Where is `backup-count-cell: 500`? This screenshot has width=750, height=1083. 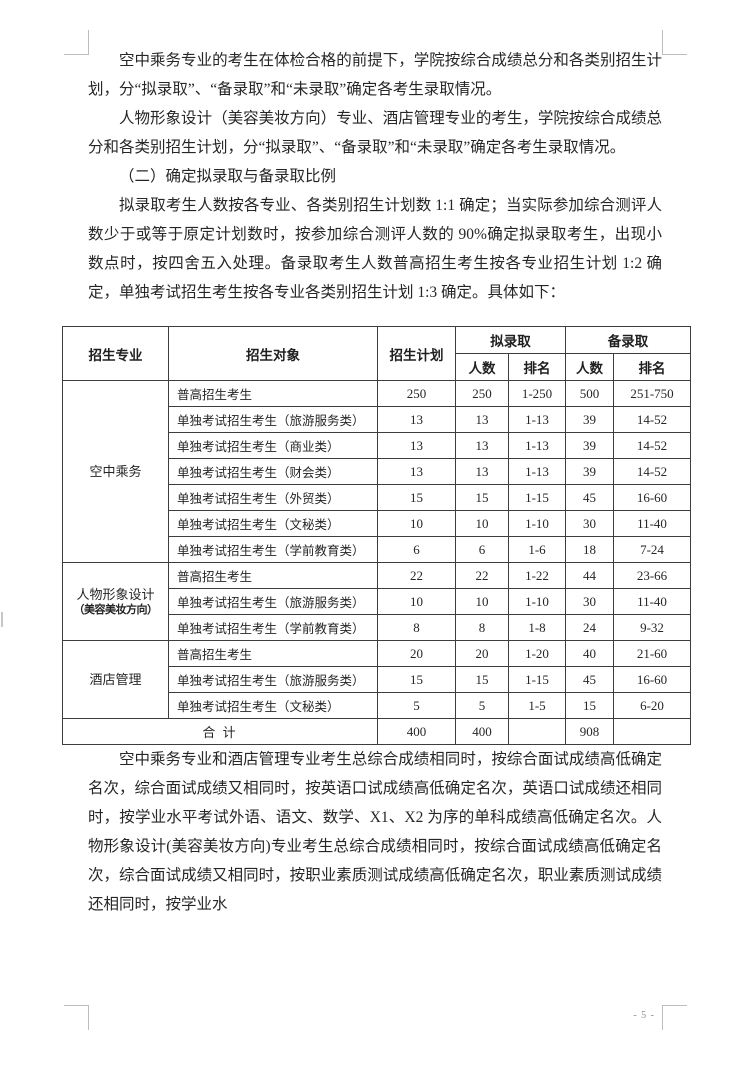
backup-count-cell: 500 is located at coordinates (589, 393).